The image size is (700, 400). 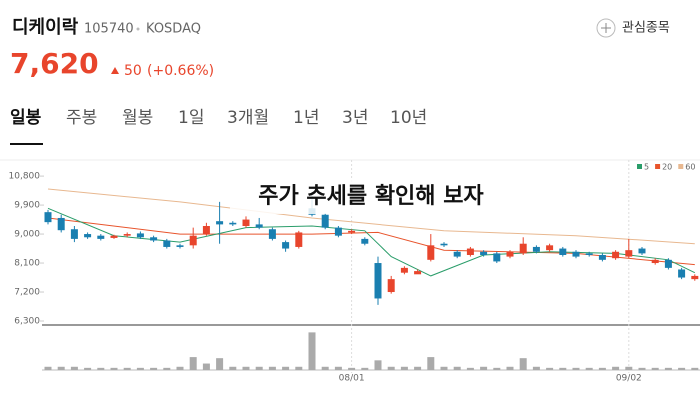 I want to click on legend-label: 20, so click(x=667, y=167).